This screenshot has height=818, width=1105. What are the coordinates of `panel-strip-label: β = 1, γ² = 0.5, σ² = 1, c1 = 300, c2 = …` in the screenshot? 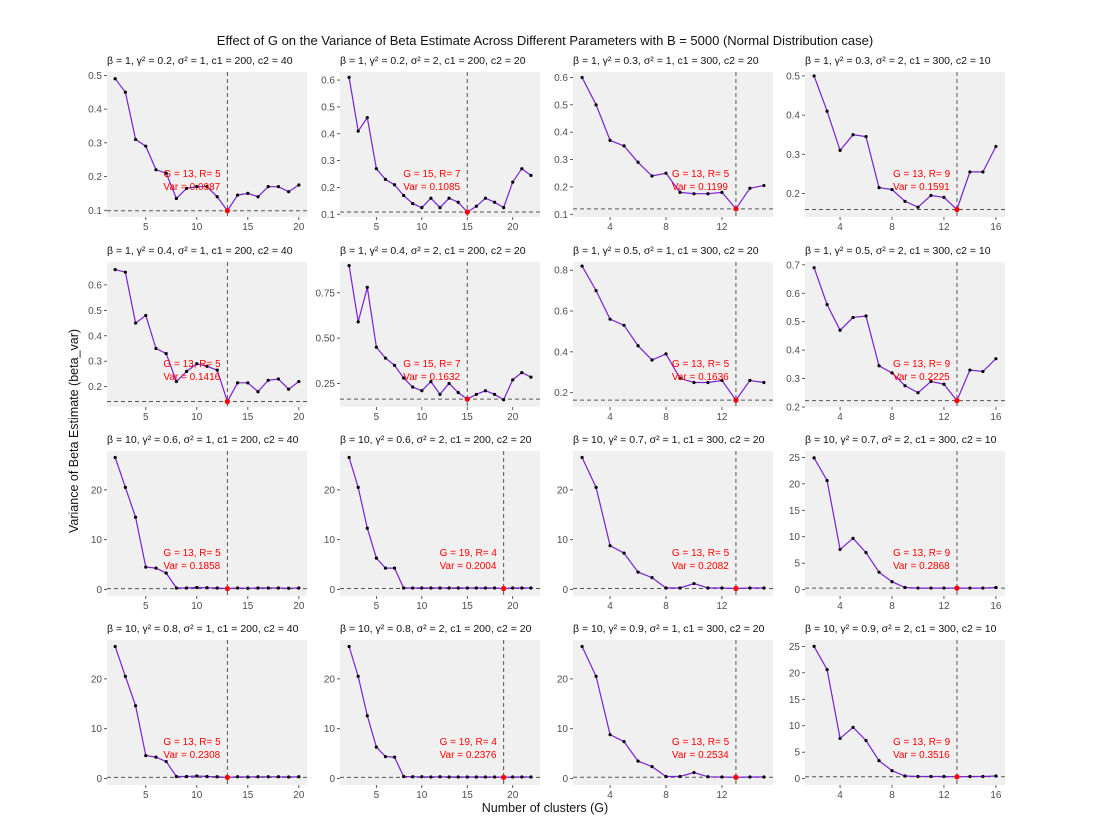 It's located at (666, 251).